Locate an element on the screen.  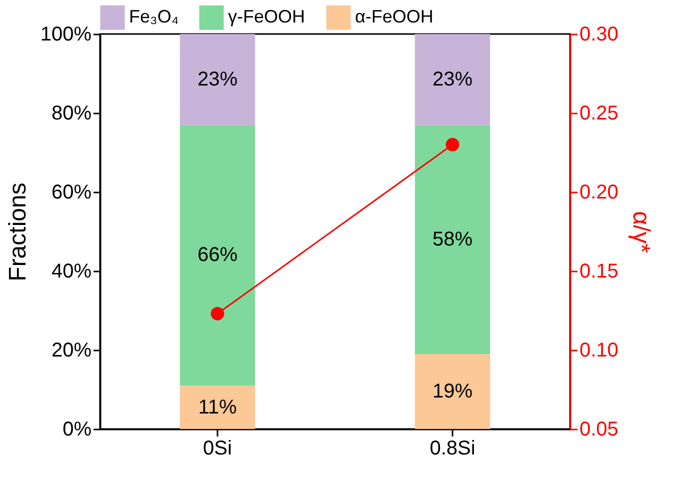
y-axis-title: Fractions is located at coordinates (18, 232).